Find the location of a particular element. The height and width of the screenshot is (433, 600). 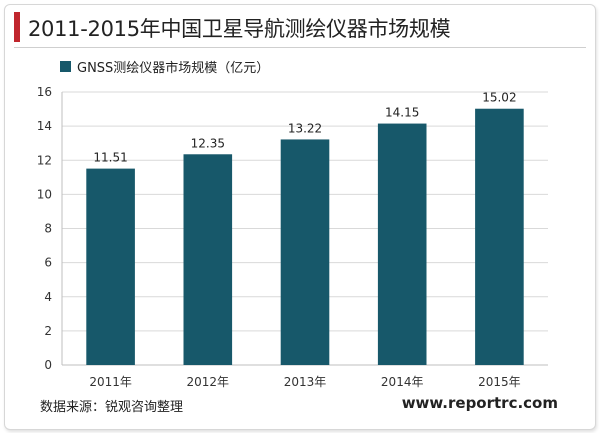

data-label: 15.02 is located at coordinates (499, 98).